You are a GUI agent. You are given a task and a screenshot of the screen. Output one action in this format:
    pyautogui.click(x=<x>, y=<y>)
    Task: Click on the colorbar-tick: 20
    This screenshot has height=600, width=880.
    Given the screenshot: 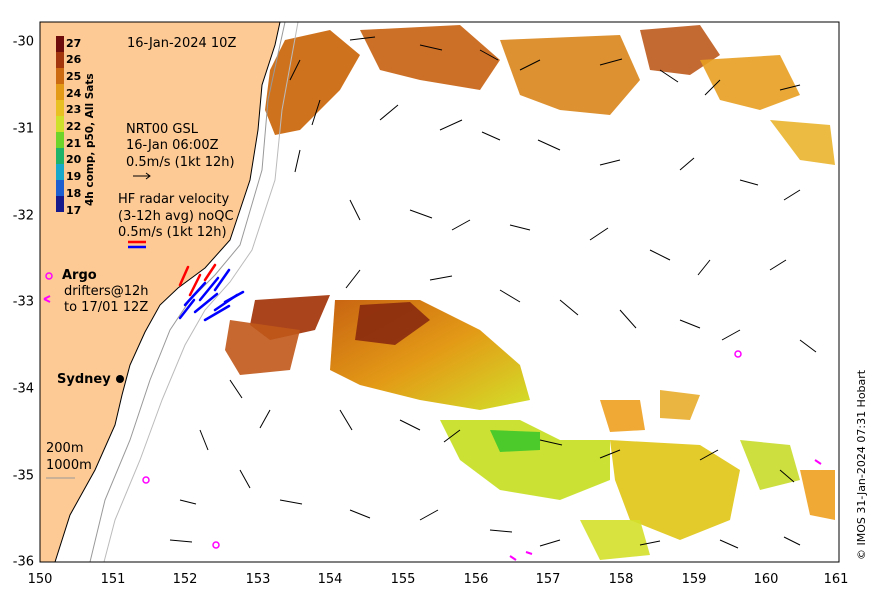 What is the action you would take?
    pyautogui.click(x=74, y=159)
    